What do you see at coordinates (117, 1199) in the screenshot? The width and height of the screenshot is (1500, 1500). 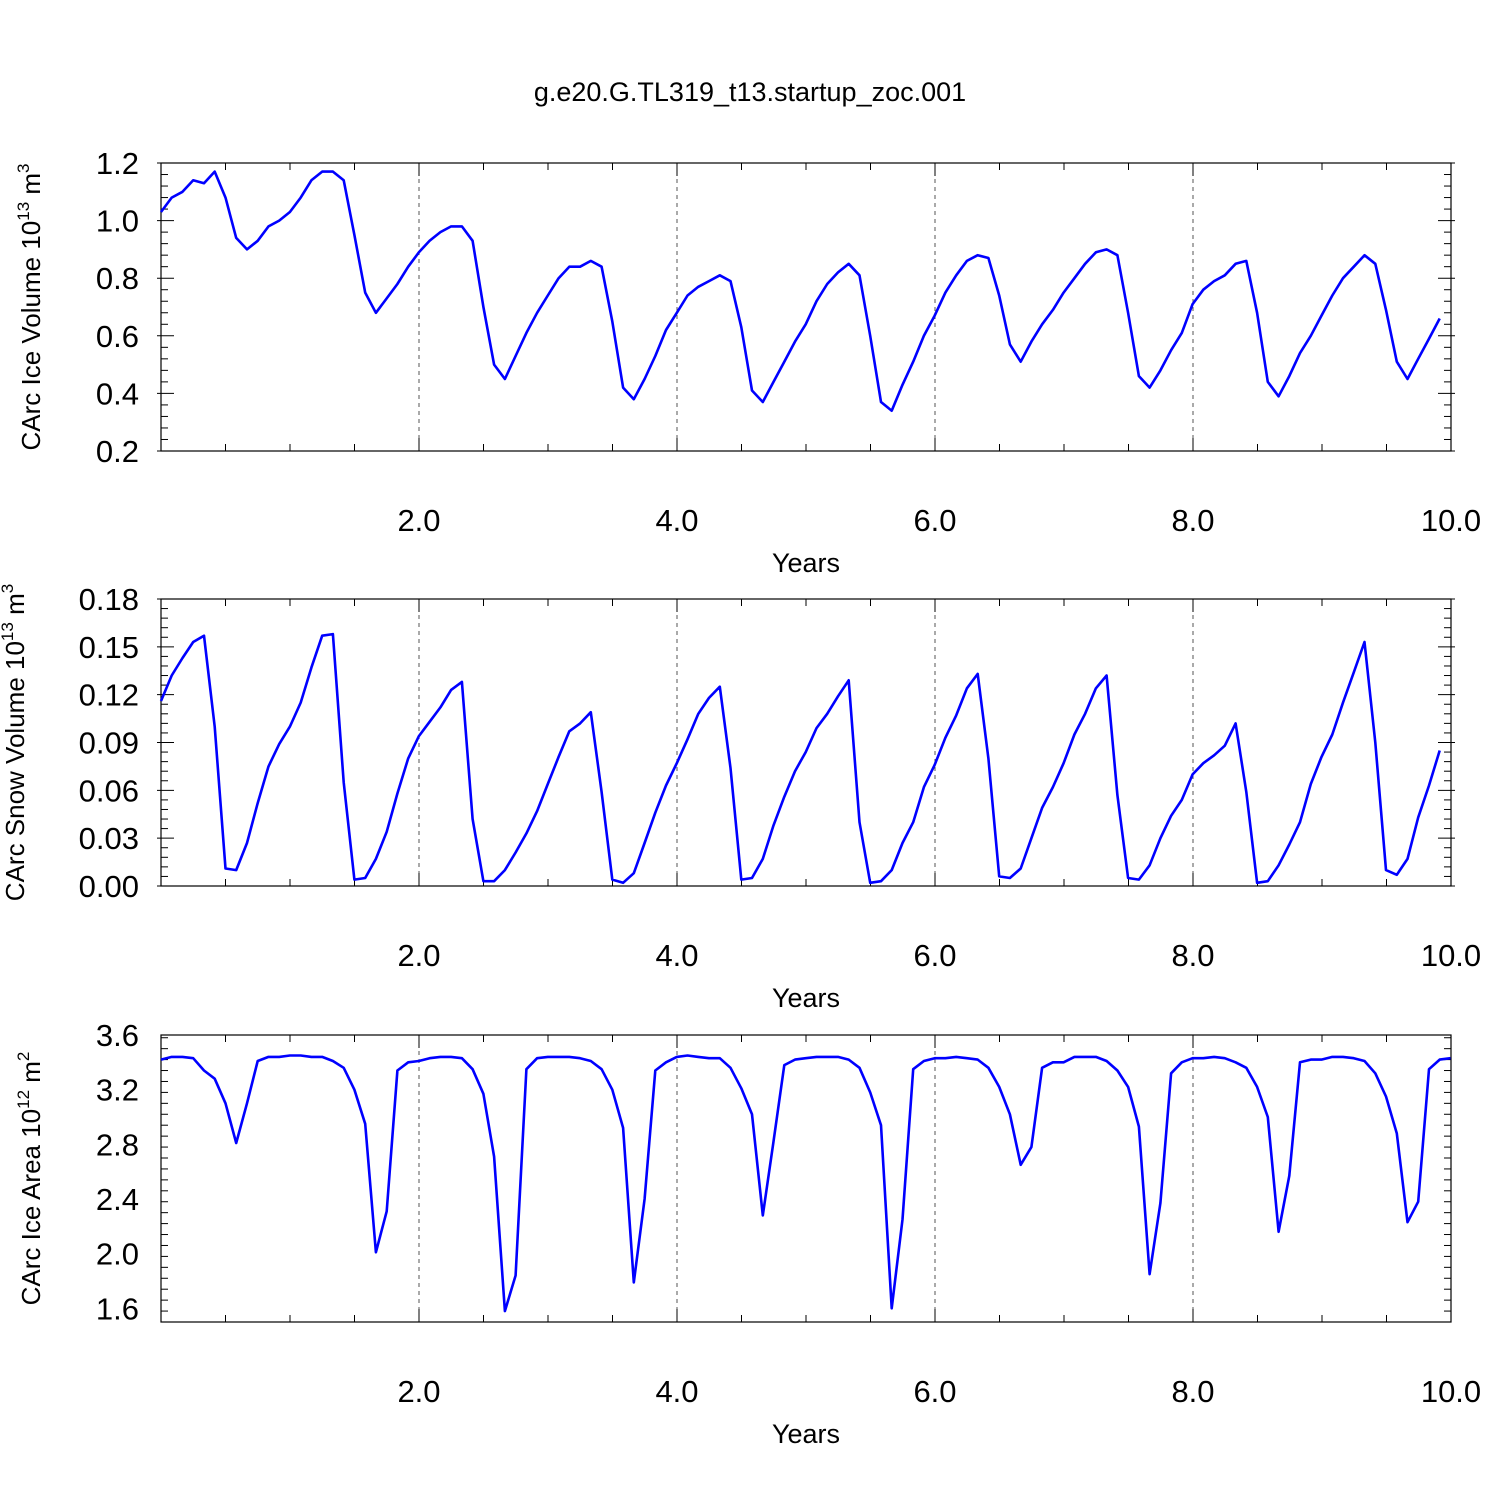 I see `y-tick-label: 2.4` at bounding box center [117, 1199].